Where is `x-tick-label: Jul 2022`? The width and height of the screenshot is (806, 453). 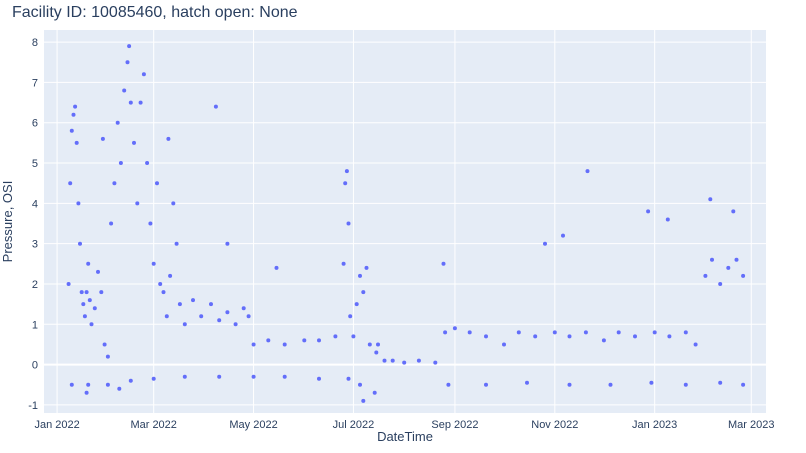 x-tick-label: Jul 2022 is located at coordinates (354, 425).